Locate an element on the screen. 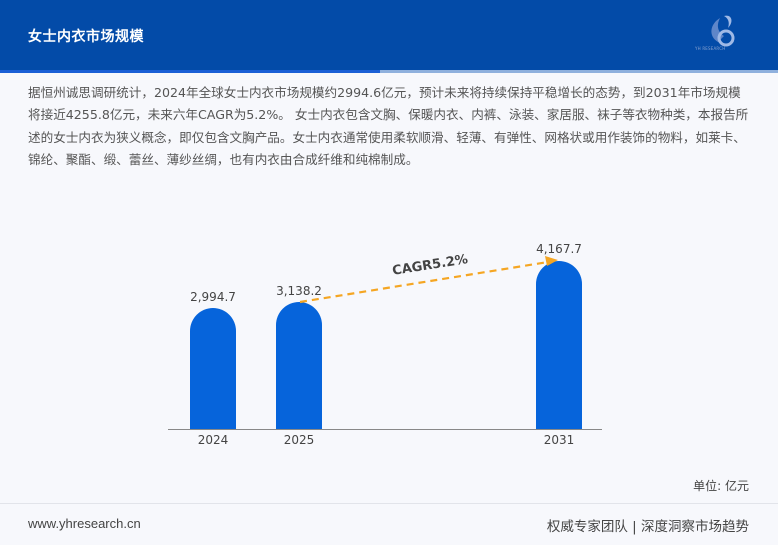  header-accent-line is located at coordinates (190, 71).